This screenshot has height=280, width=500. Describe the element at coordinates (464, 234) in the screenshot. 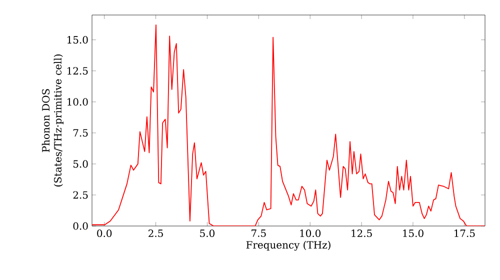

I see `x-tick-label: 17.5` at that location.